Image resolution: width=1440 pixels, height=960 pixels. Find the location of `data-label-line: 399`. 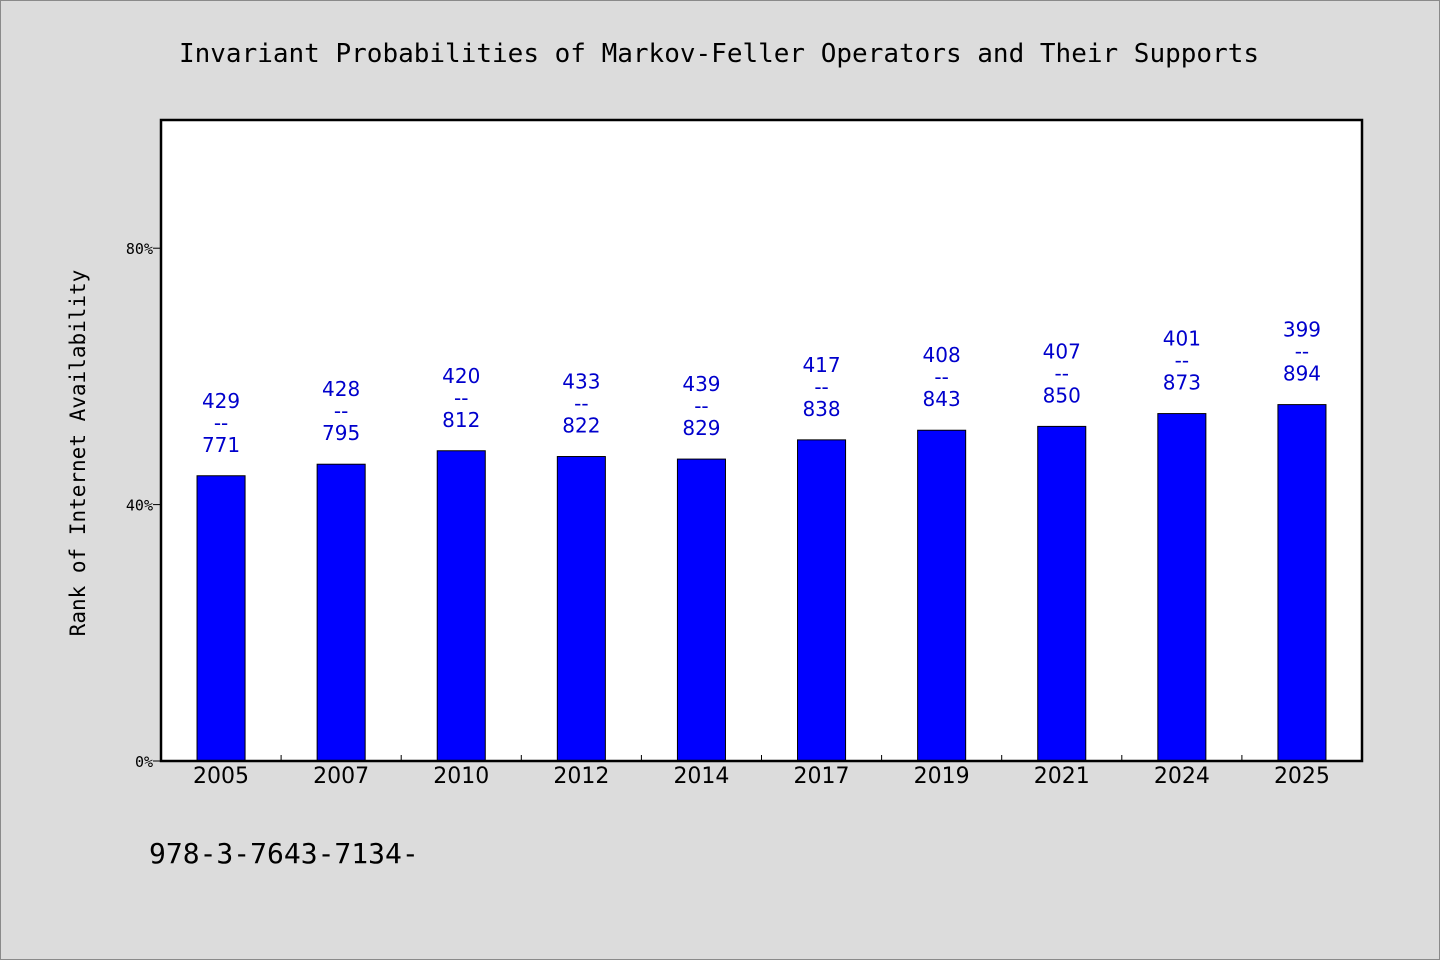

data-label-line: 399 is located at coordinates (1302, 330).